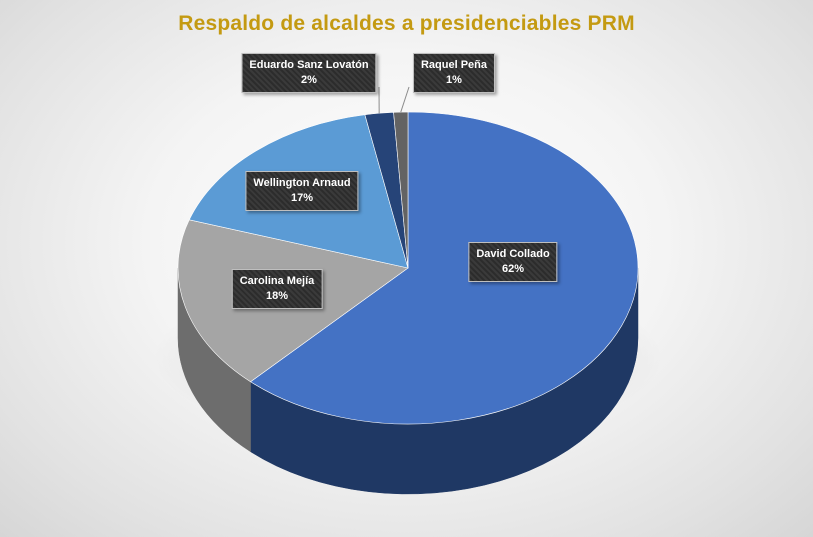  I want to click on data-label-eduardo-sanz-lovat-n: Eduardo Sanz Lovatón 2%, so click(309, 73).